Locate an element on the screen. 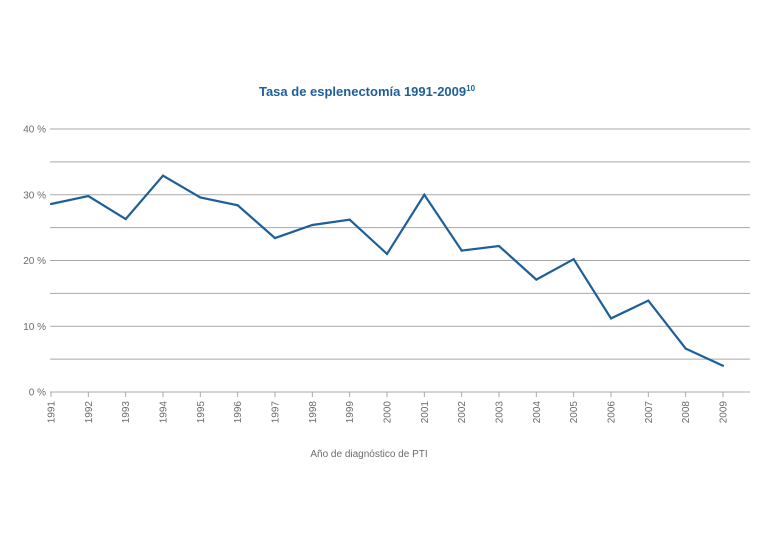 The image size is (771, 542). data-point-2003 is located at coordinates (499, 246).